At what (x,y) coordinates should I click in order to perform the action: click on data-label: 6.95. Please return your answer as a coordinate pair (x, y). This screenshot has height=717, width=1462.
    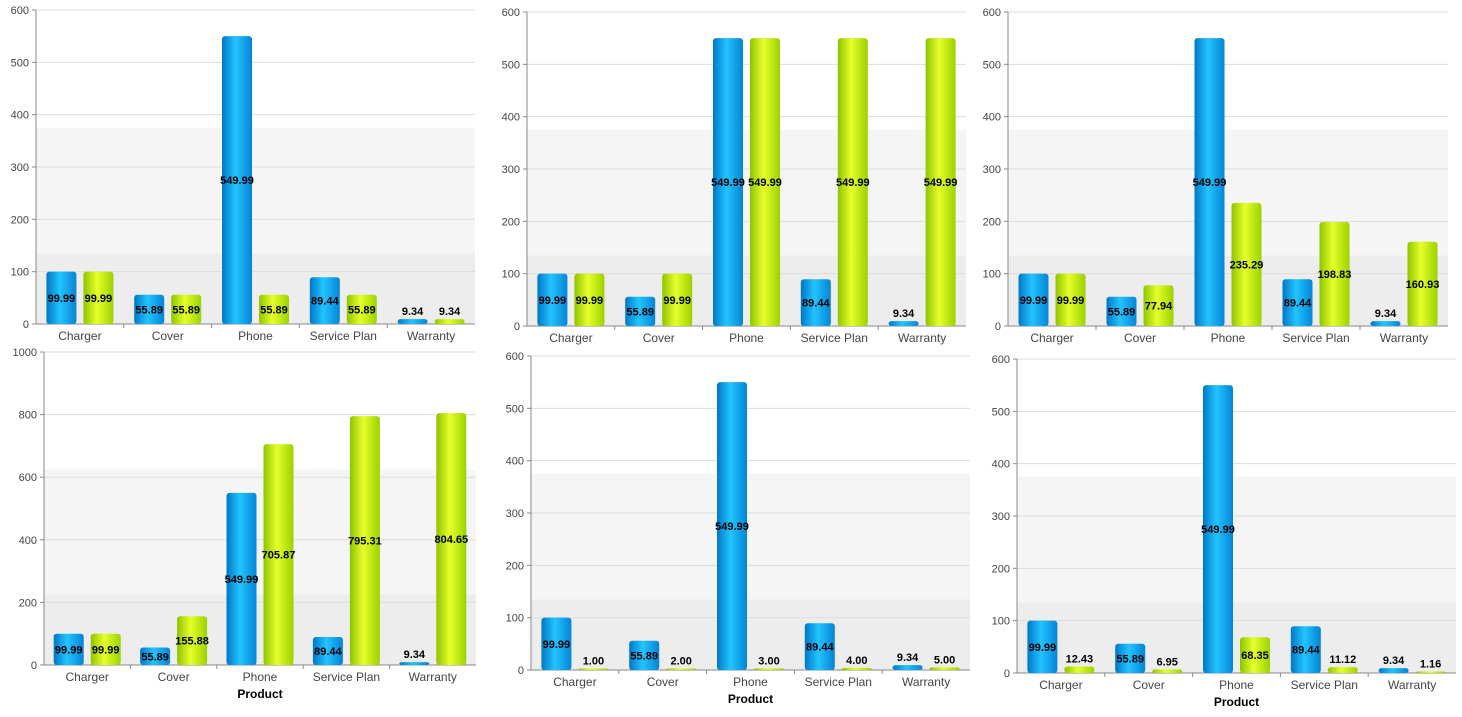
    Looking at the image, I should click on (1166, 662).